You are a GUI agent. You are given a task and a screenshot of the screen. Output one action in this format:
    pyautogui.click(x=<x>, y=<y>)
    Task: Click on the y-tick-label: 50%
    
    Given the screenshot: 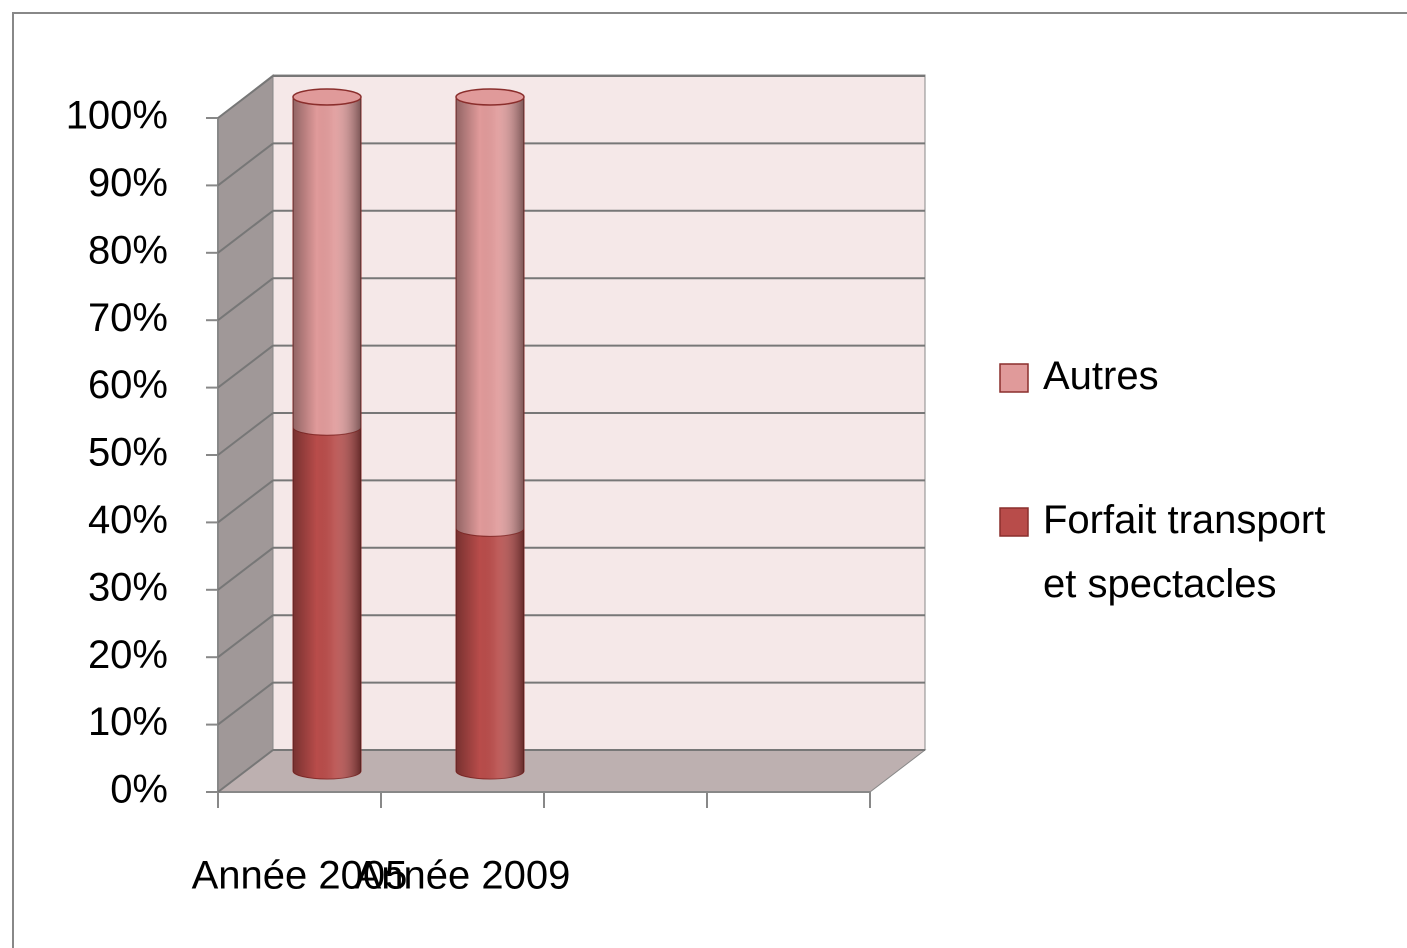 What is the action you would take?
    pyautogui.click(x=128, y=453)
    